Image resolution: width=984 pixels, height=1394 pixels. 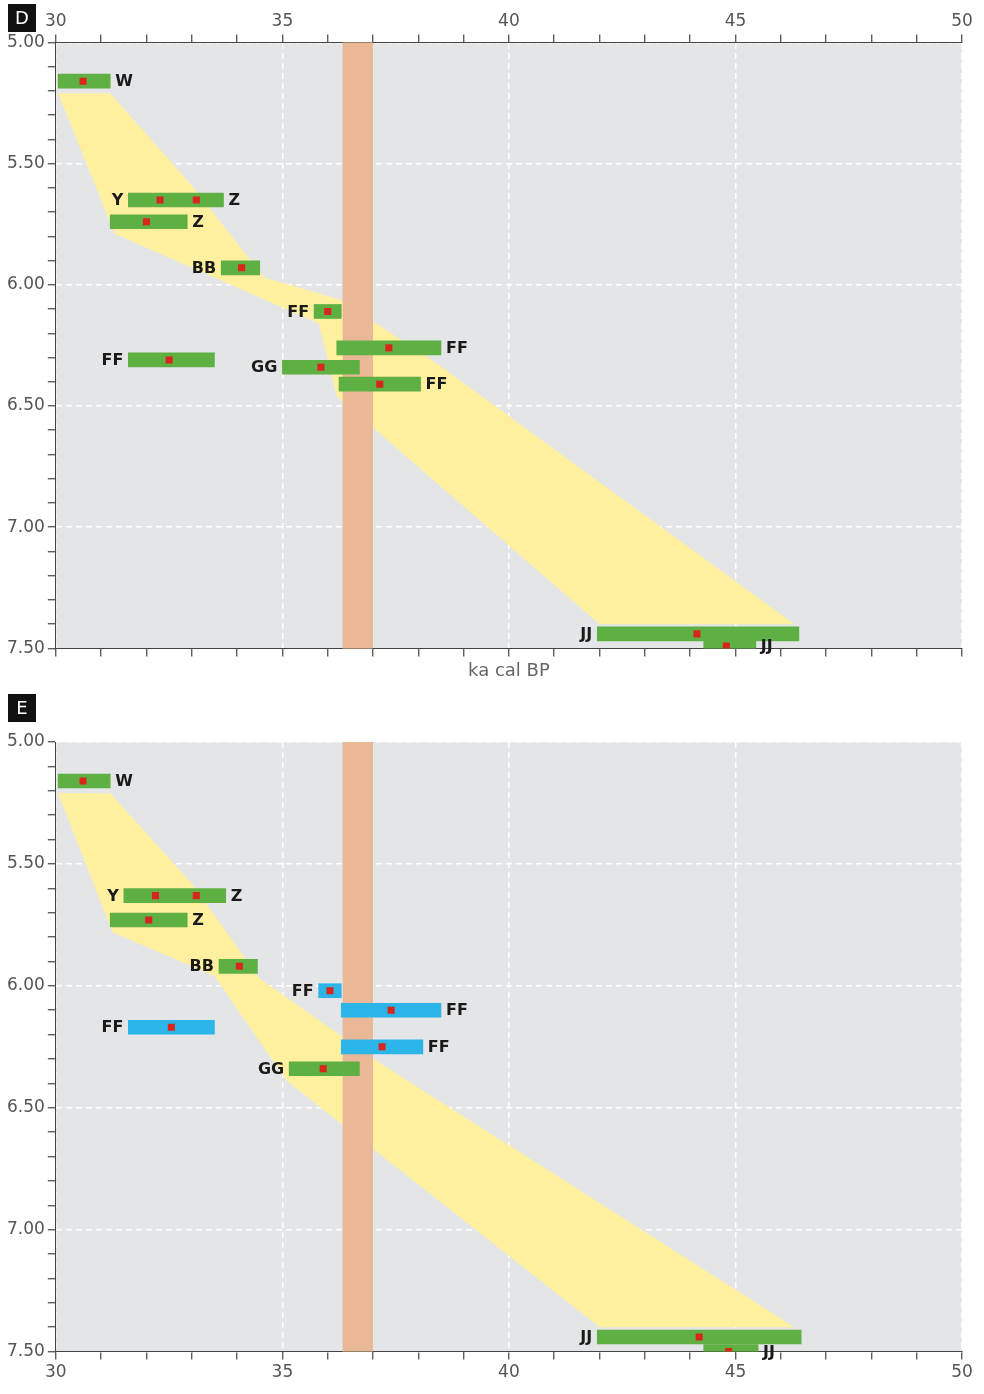 What do you see at coordinates (22, 17) in the screenshot?
I see `chart-title: D` at bounding box center [22, 17].